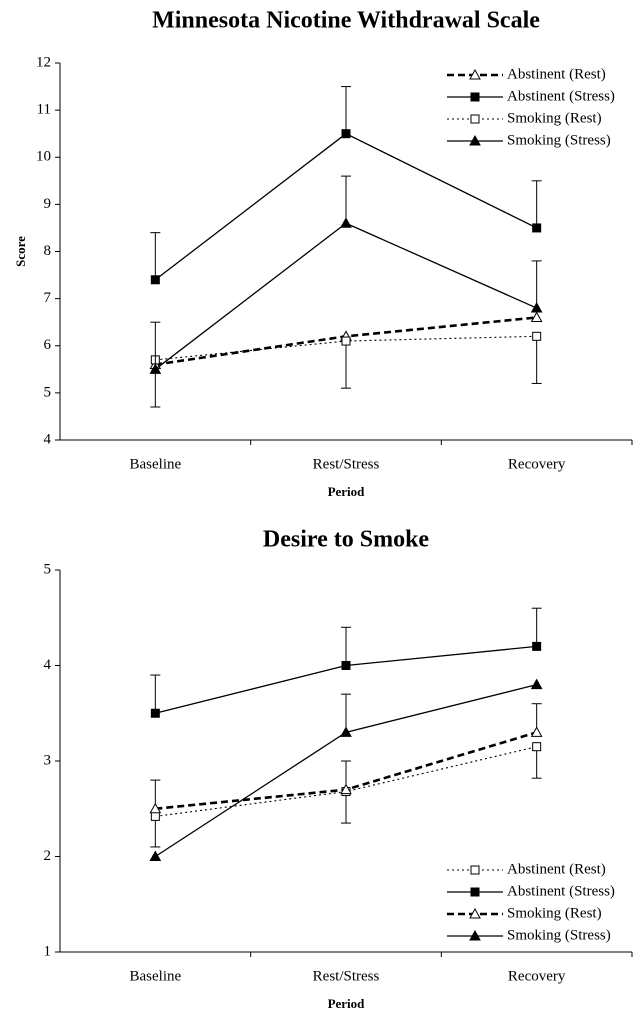  Describe the element at coordinates (346, 540) in the screenshot. I see `chart-title: Desire to Smoke` at that location.